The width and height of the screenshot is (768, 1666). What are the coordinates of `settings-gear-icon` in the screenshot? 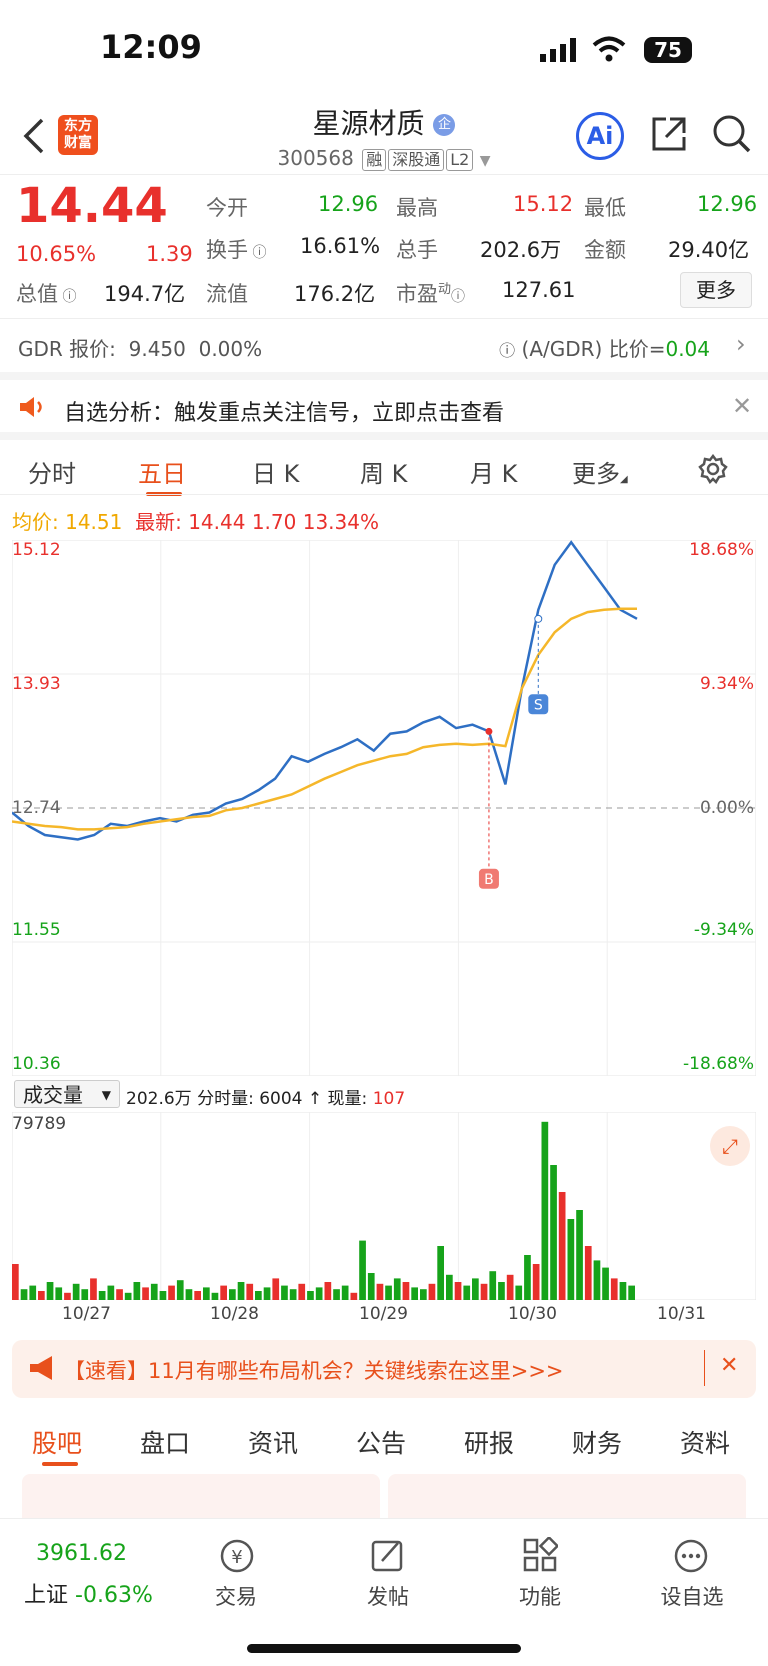 It's located at (713, 471).